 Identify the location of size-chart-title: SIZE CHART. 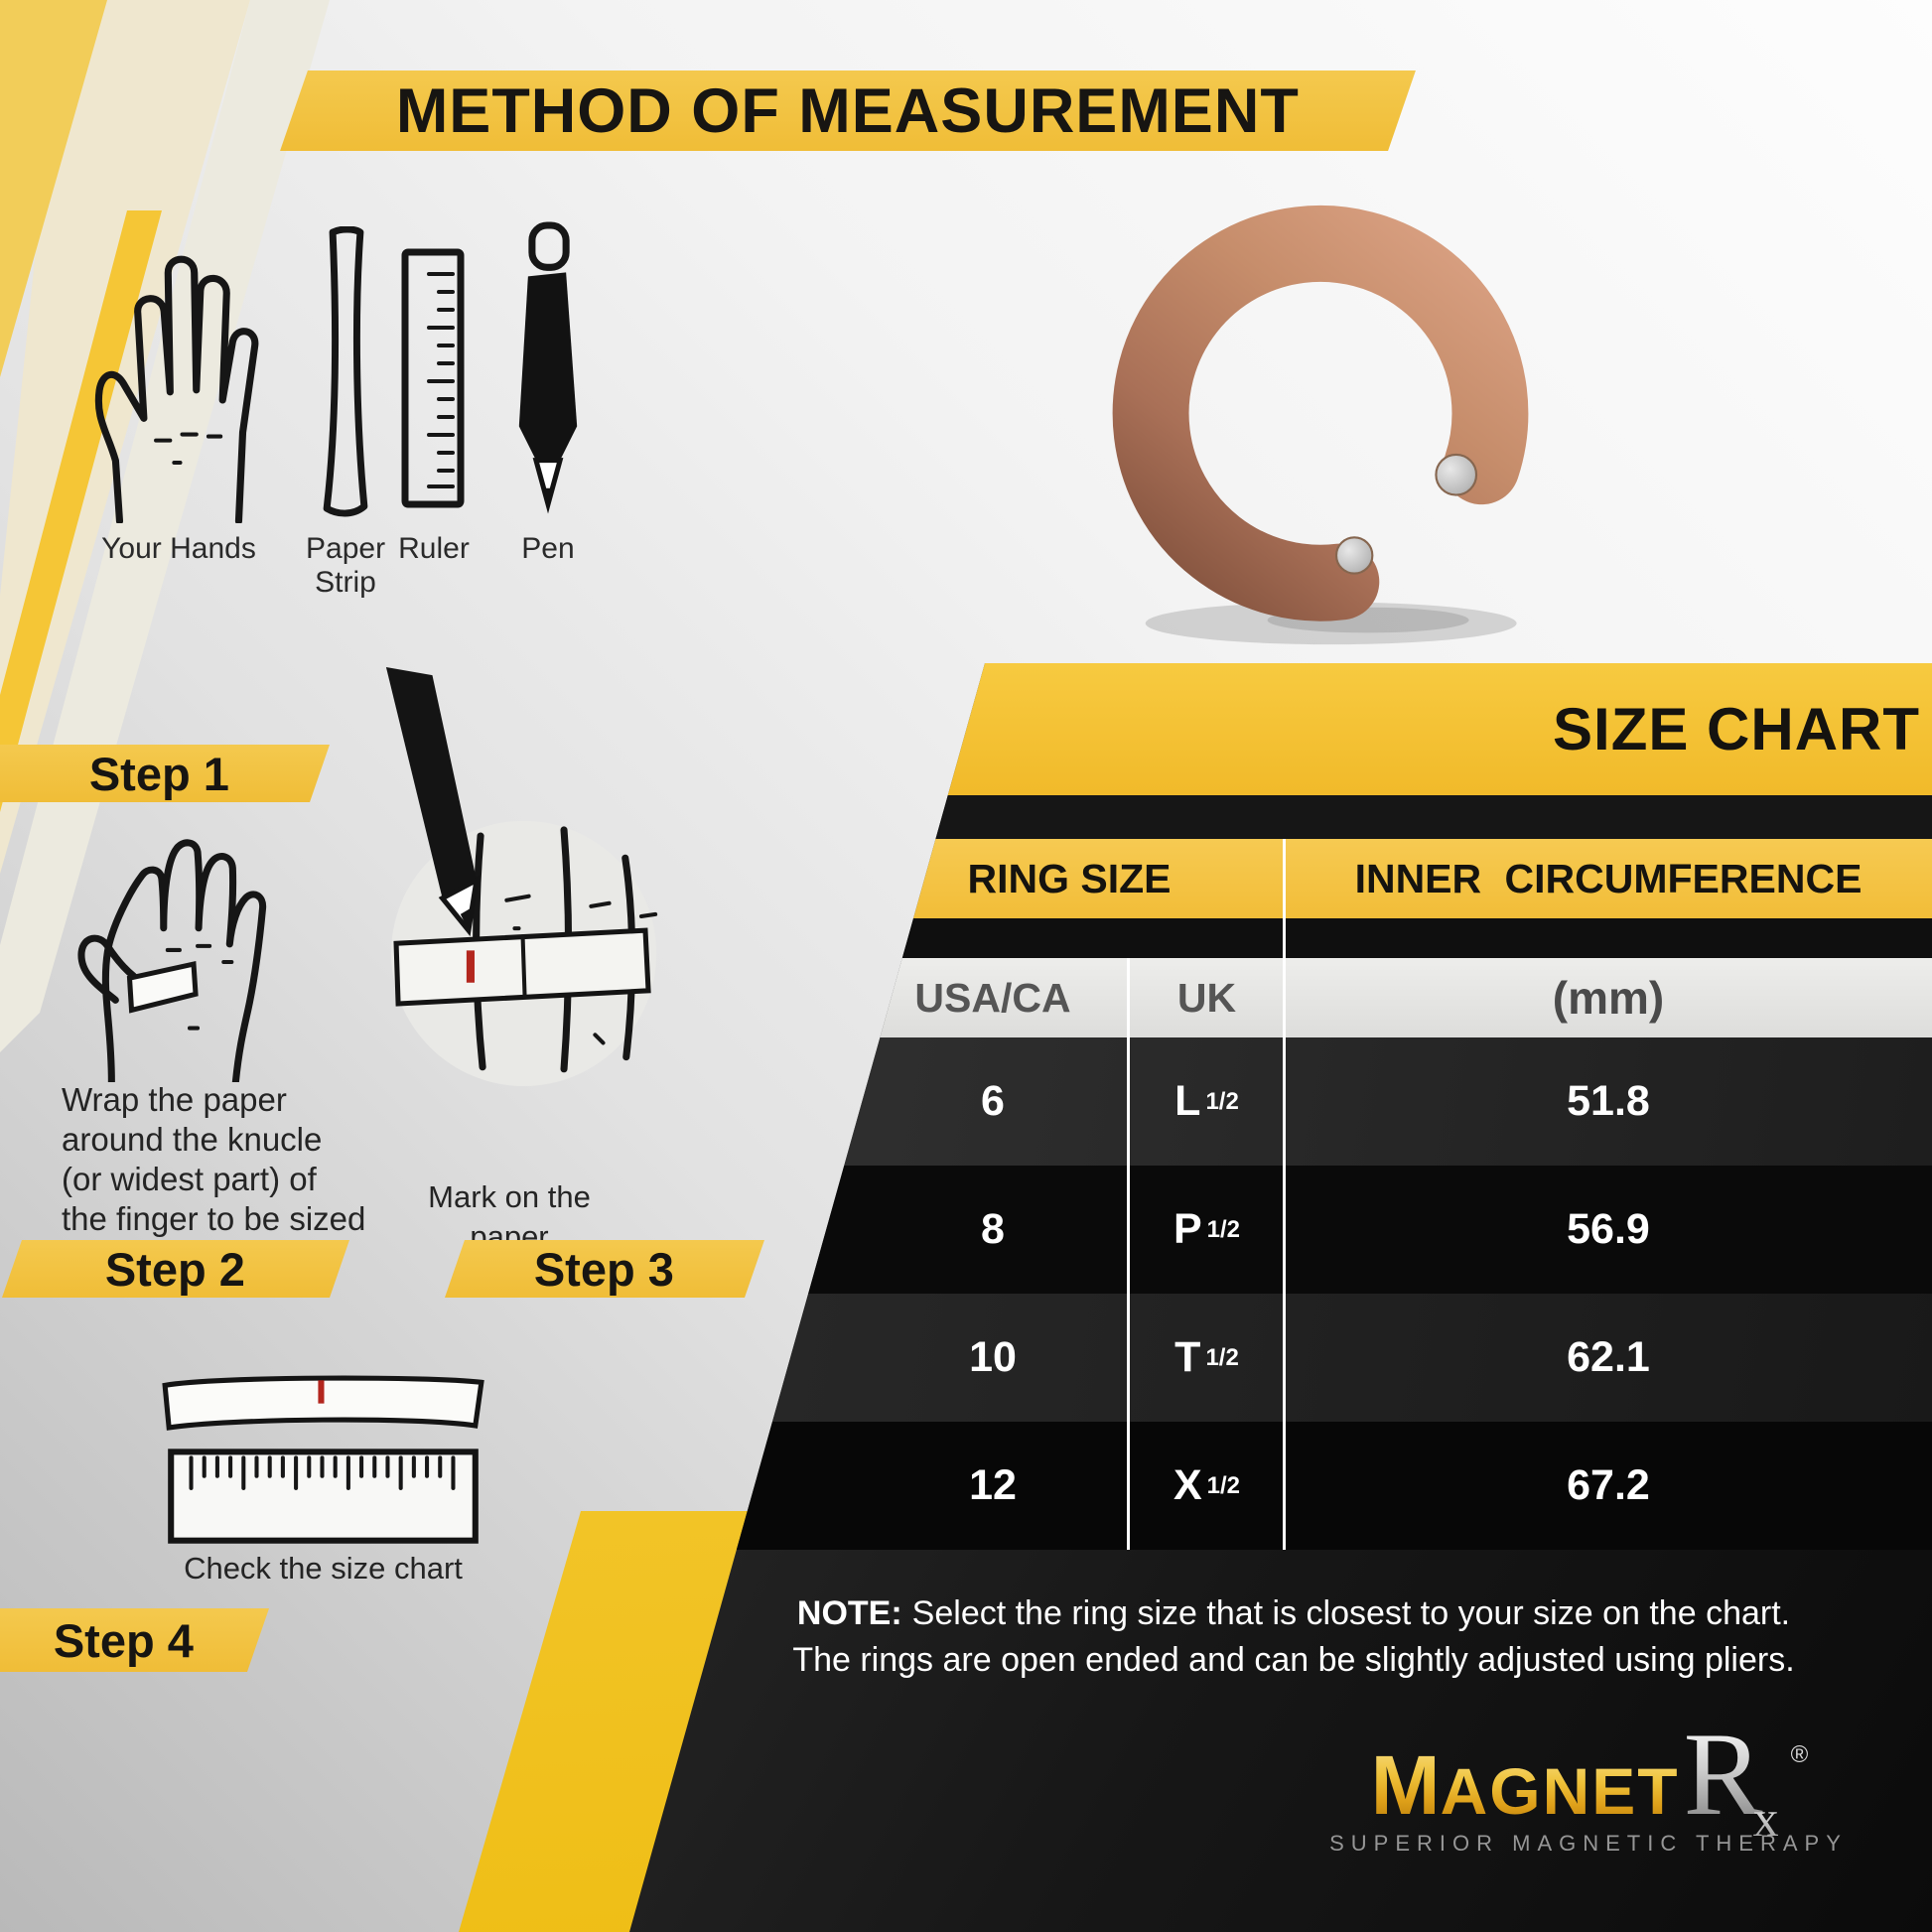
(1737, 729).